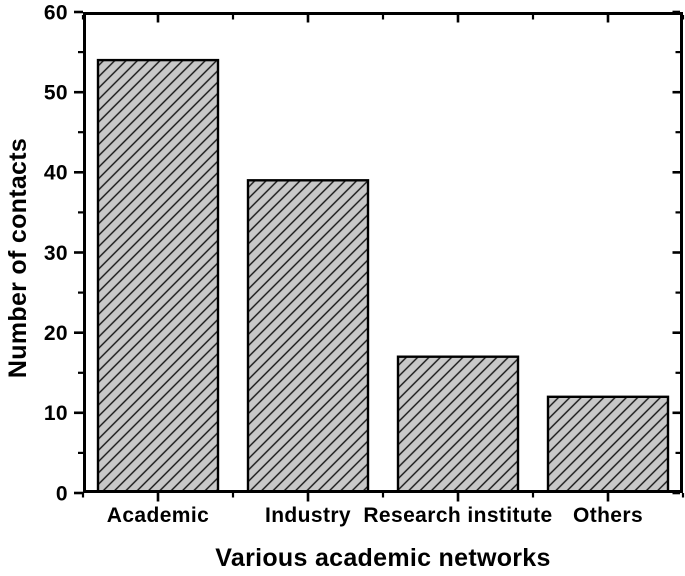 The width and height of the screenshot is (685, 576). I want to click on x-tick-label-industry: Industry, so click(308, 515).